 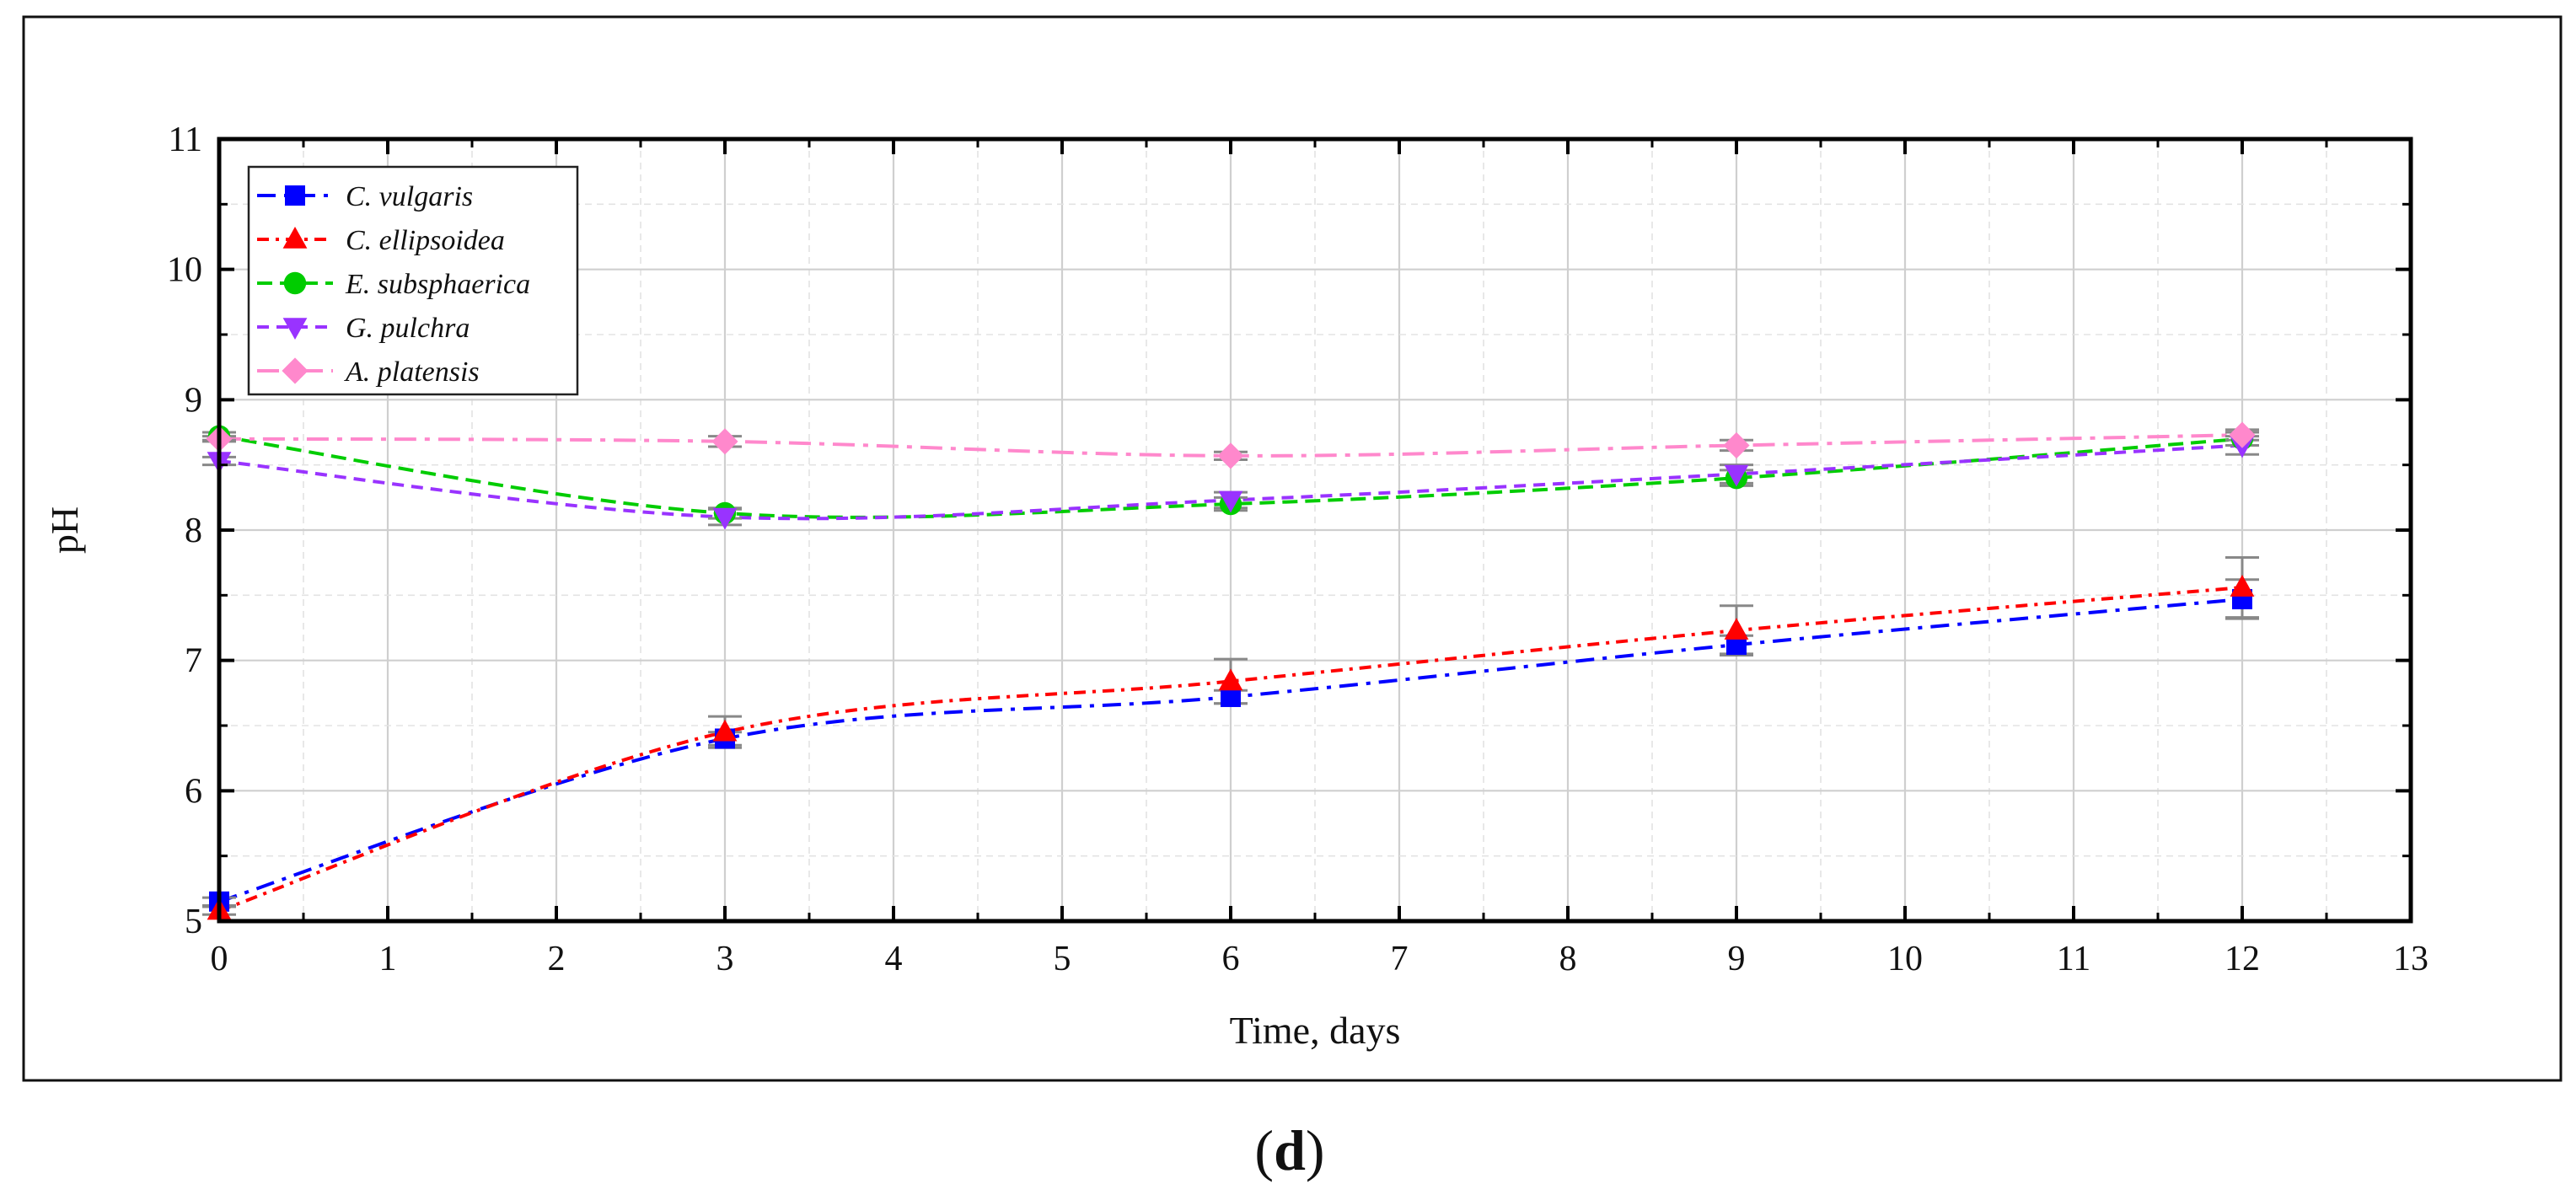 What do you see at coordinates (425, 240) in the screenshot?
I see `legend-label-c-ellipsoidea: C. ellipsoidea` at bounding box center [425, 240].